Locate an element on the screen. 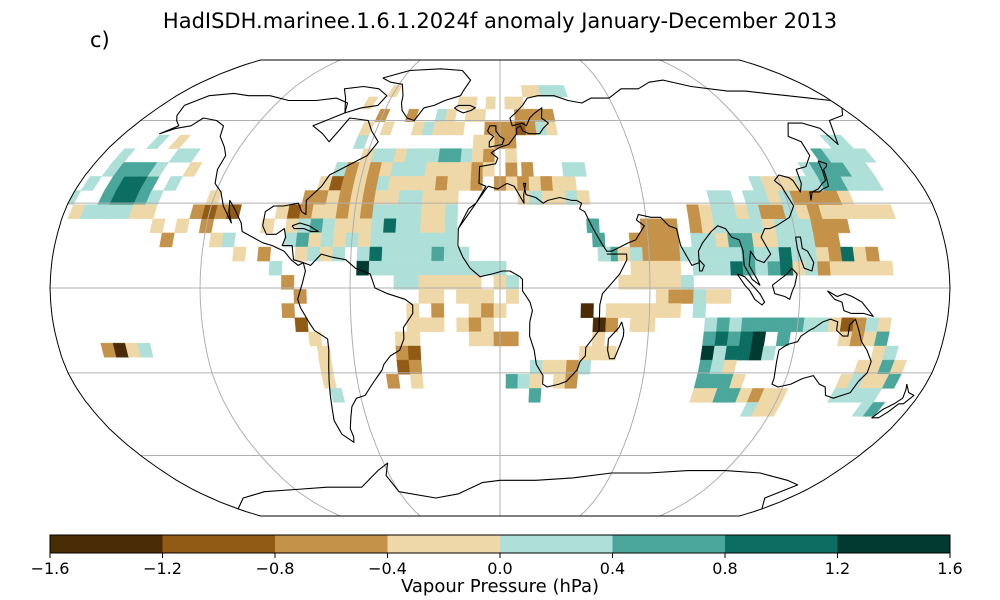 The width and height of the screenshot is (1000, 600). colorbar-tick-label: −0.4 is located at coordinates (387, 568).